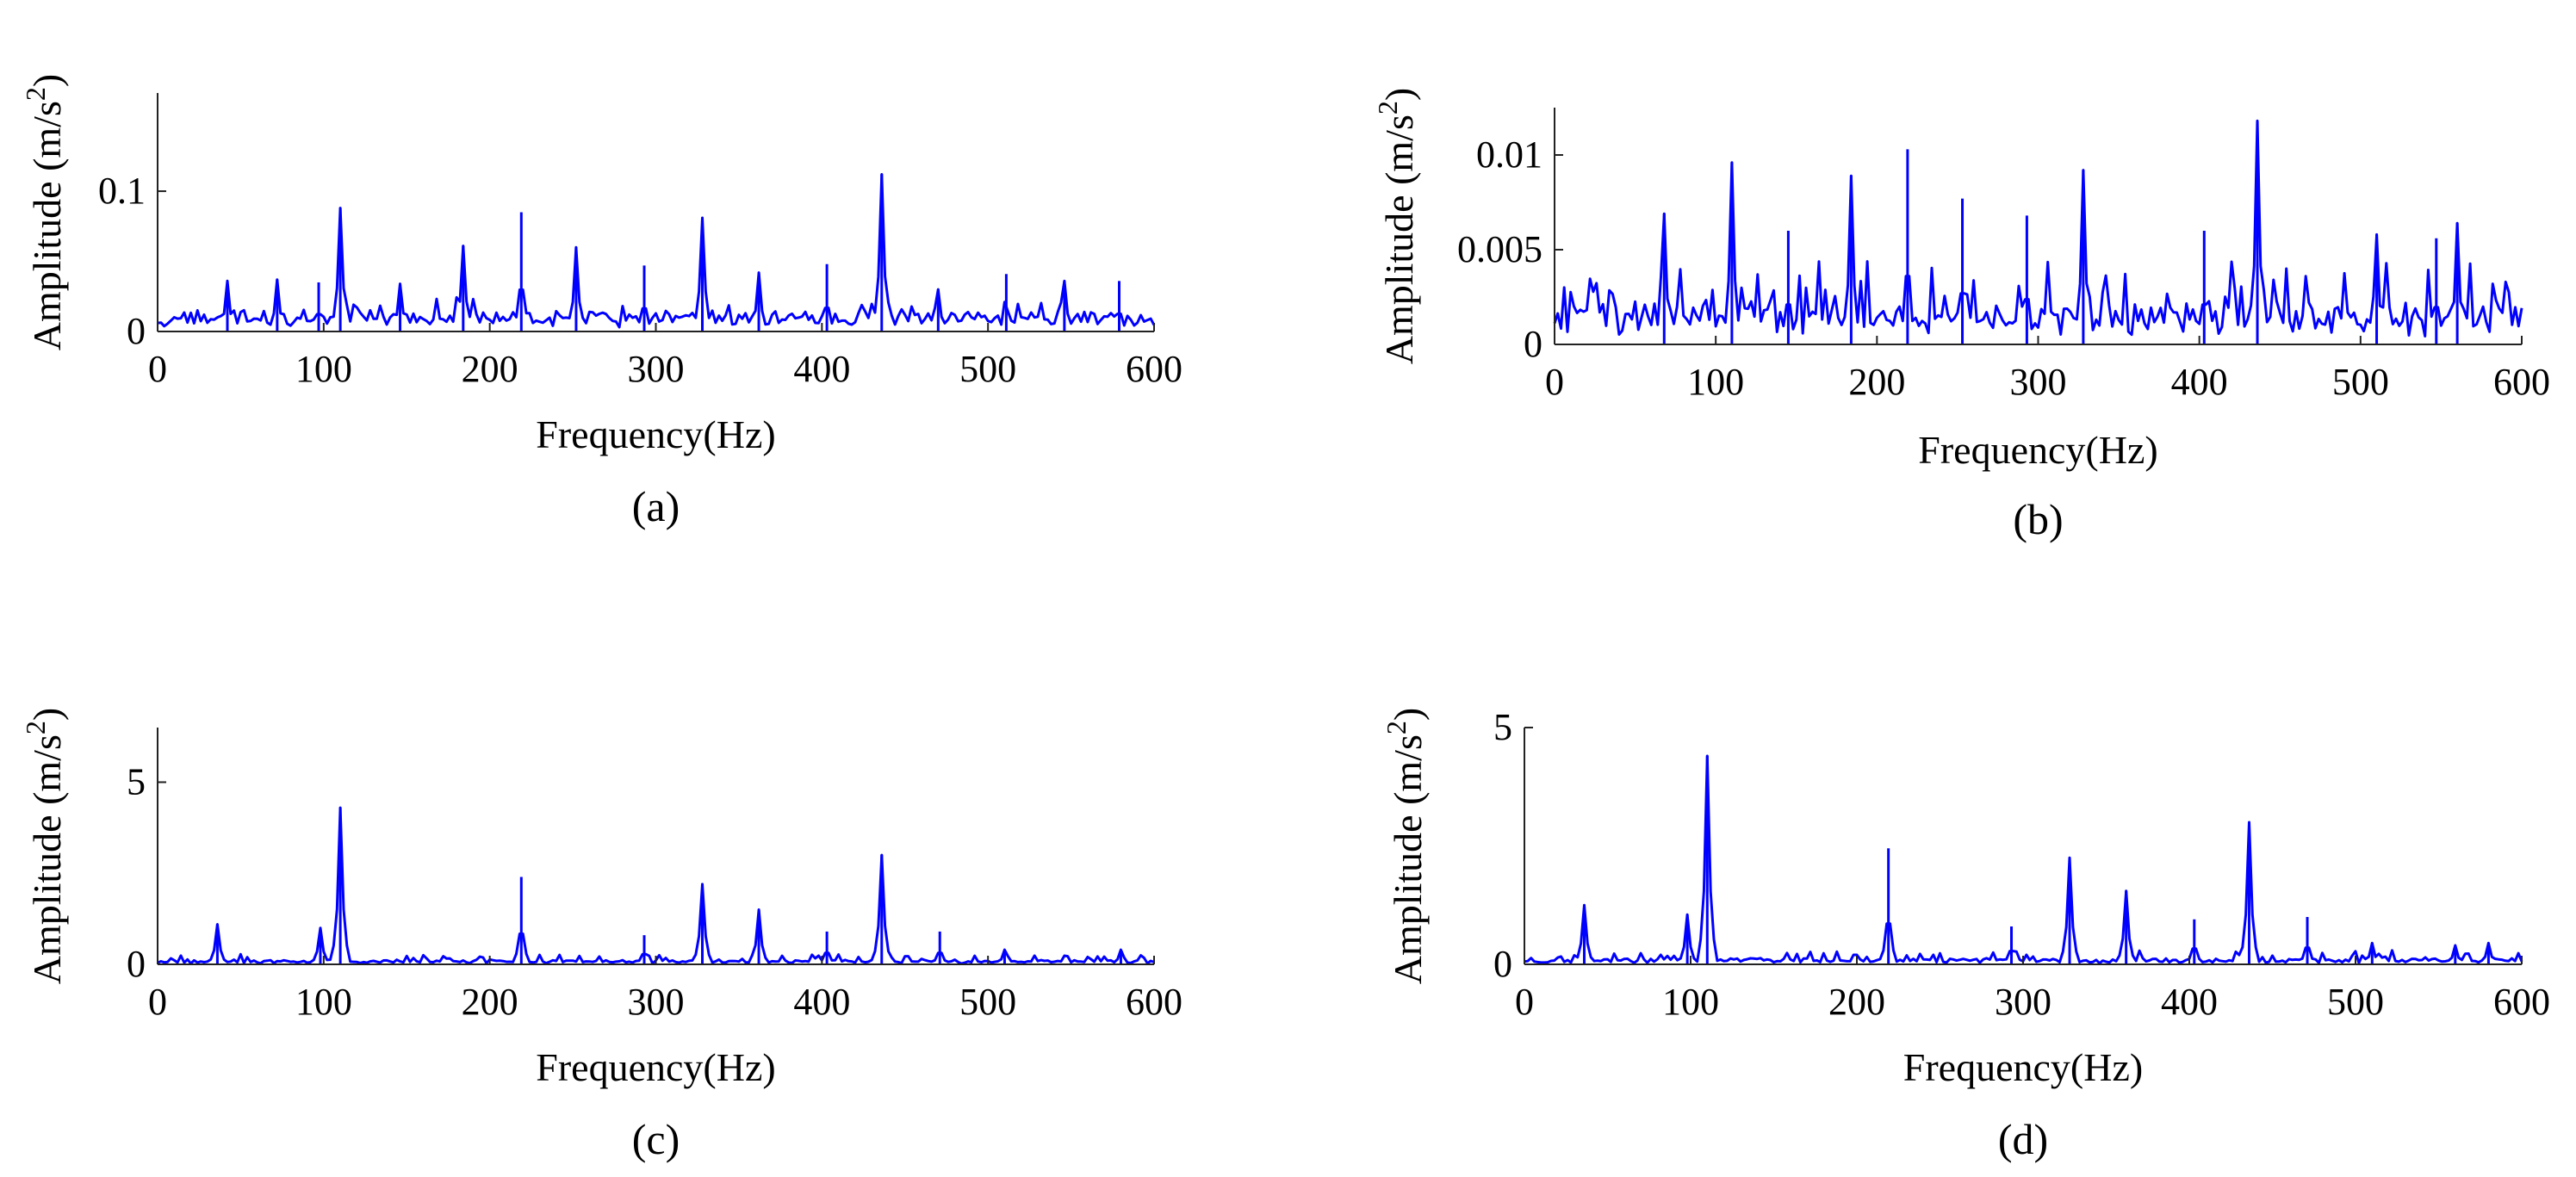  Describe the element at coordinates (656, 506) in the screenshot. I see `panel-caption: (a)` at that location.